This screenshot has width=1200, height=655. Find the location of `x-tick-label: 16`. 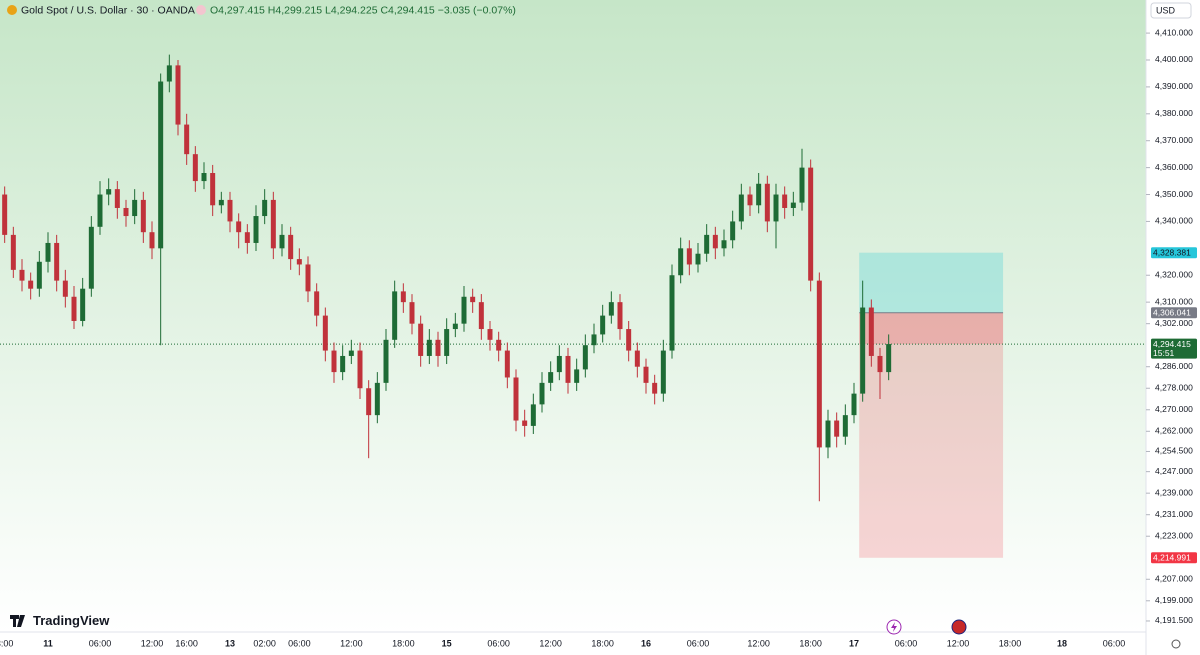

x-tick-label: 16 is located at coordinates (646, 643).